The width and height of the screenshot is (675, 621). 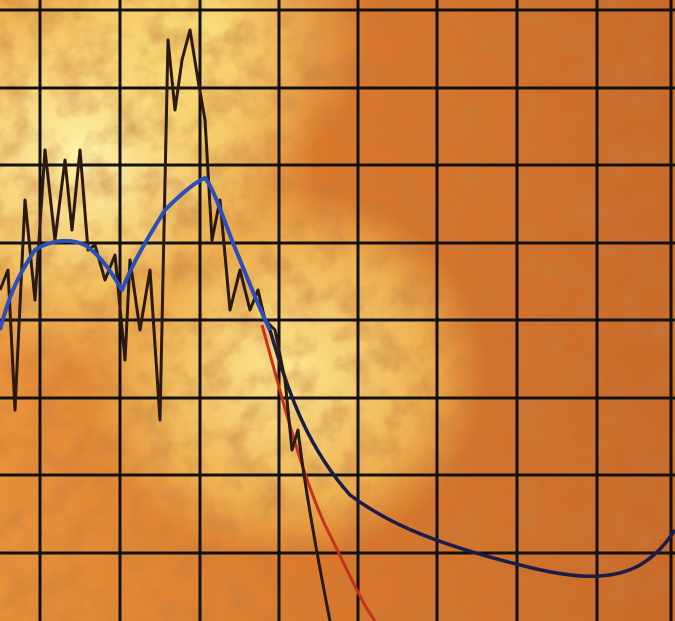 I want to click on blue-curve, so click(x=136, y=253).